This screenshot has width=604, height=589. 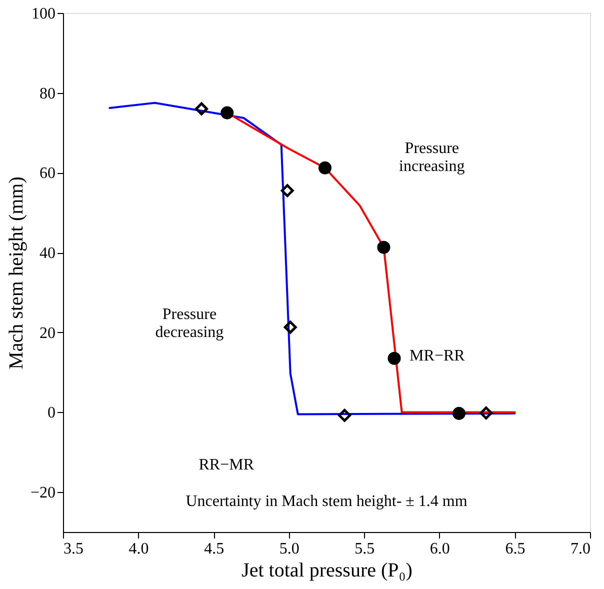 I want to click on annotation: Pressure decreasing, so click(x=189, y=324).